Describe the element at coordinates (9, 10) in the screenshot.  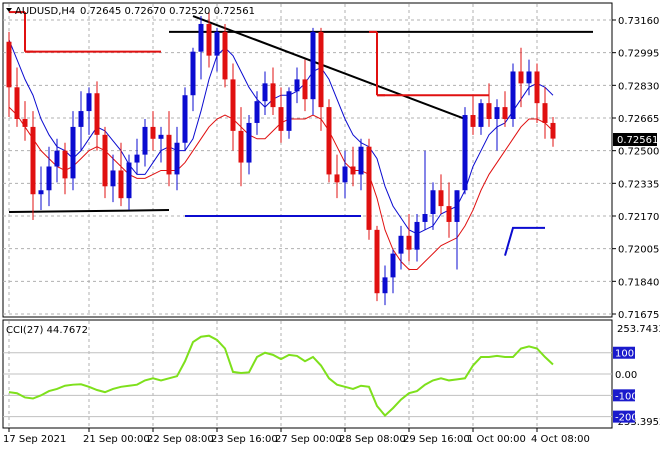
I see `dropdown-arrow-icon` at that location.